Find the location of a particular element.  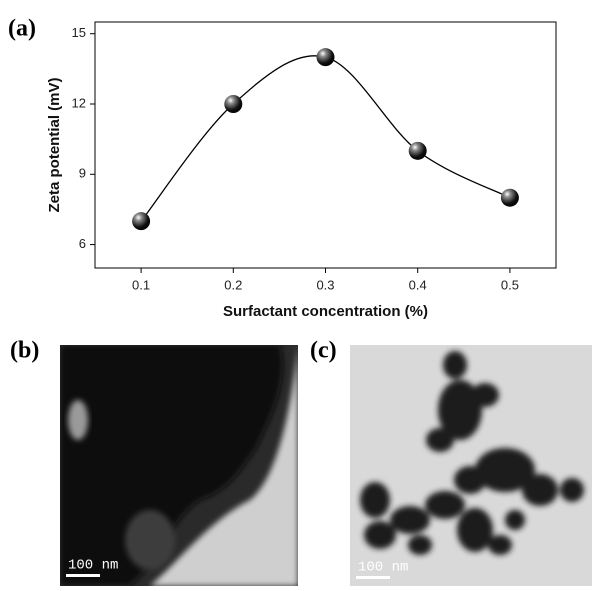

panel-label: (b) is located at coordinates (24, 351).